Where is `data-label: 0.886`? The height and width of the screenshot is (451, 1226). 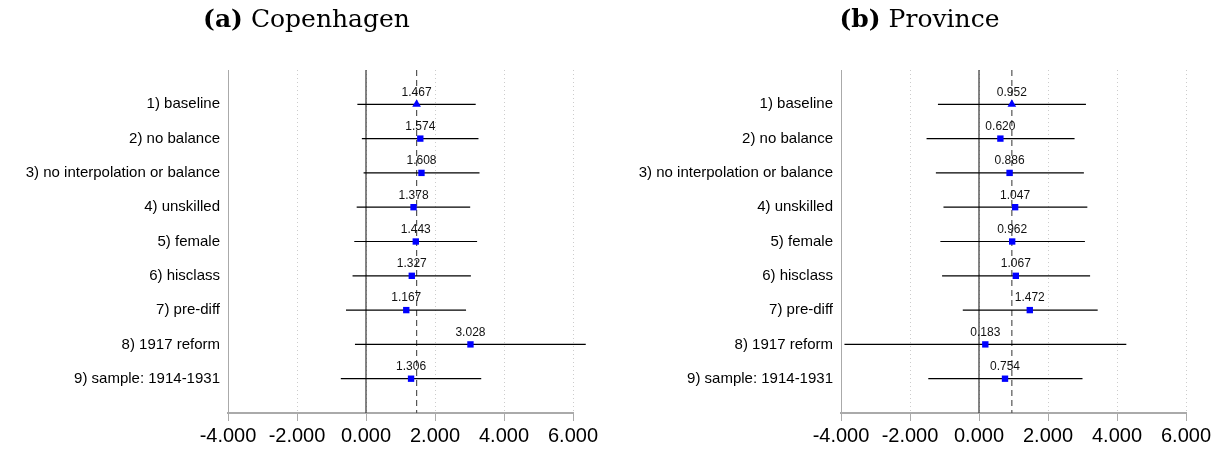 data-label: 0.886 is located at coordinates (1009, 160).